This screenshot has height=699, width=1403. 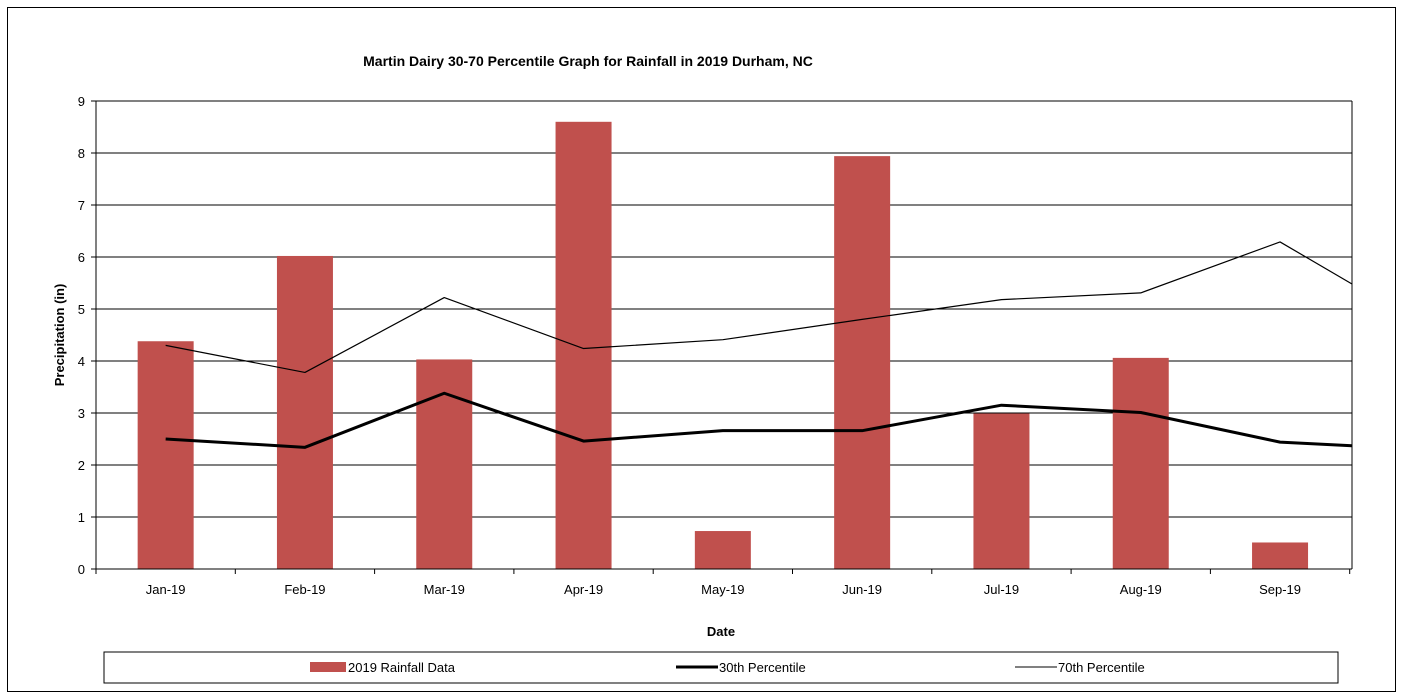 I want to click on y-tick-label: 0, so click(x=81, y=569).